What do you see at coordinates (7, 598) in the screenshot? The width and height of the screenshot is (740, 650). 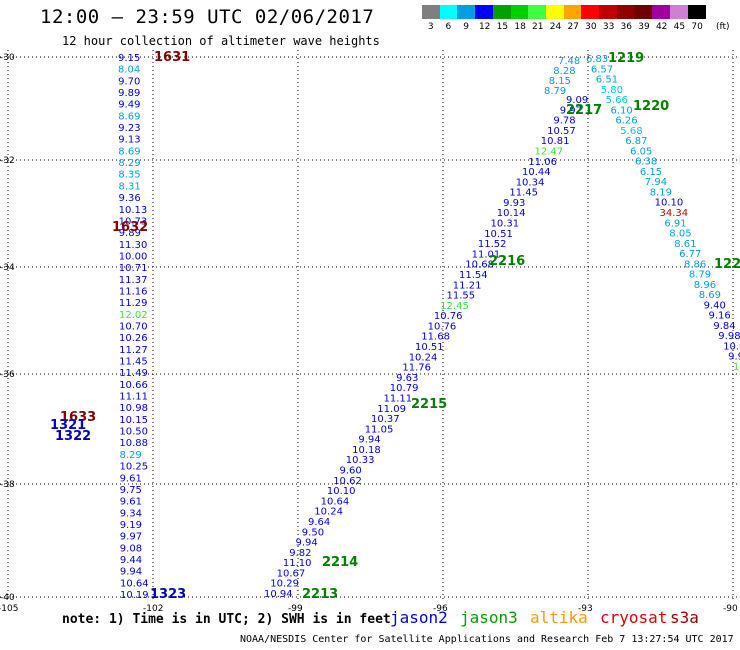 I see `lat-tick-label: -40` at bounding box center [7, 598].